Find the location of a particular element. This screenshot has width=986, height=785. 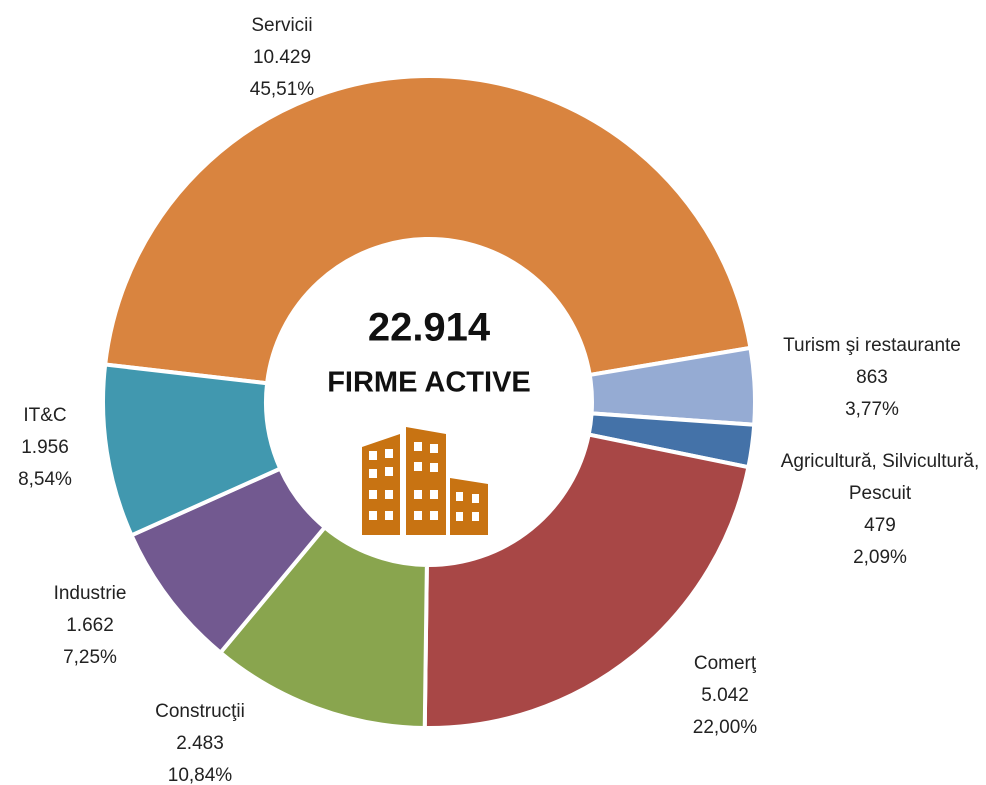

slice-label: Comerţ 5.042 22,00% is located at coordinates (725, 696).